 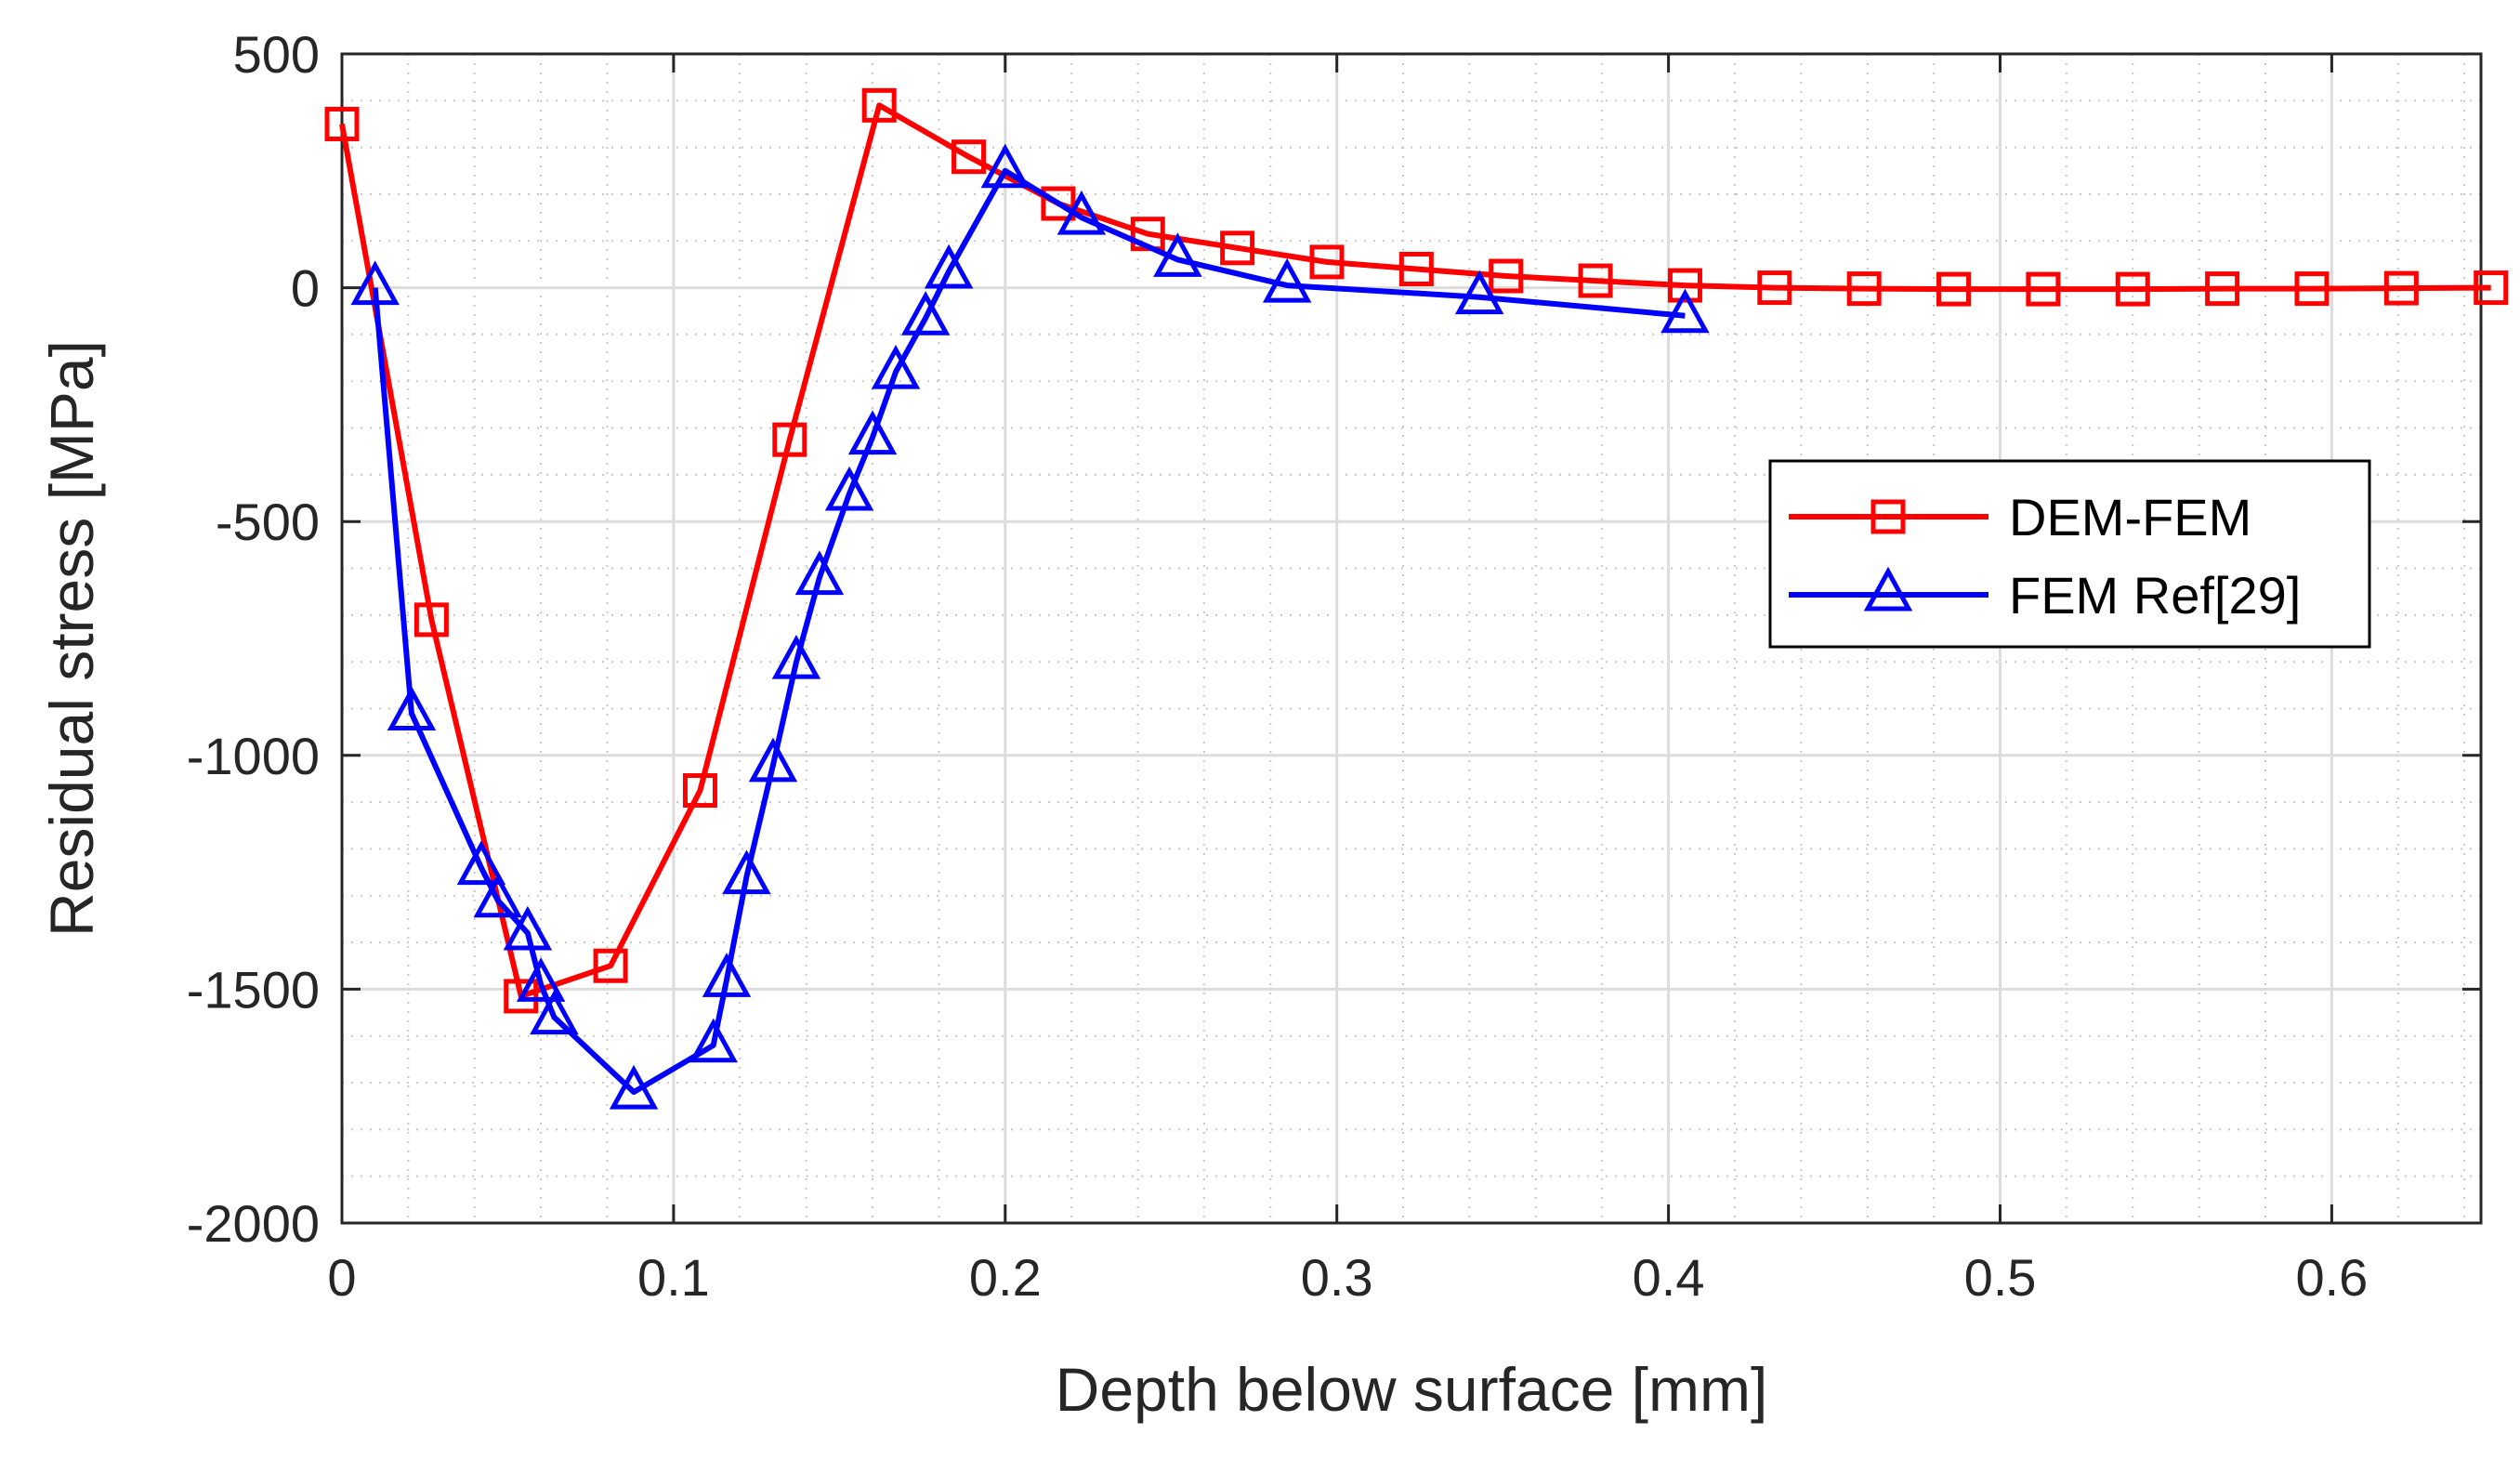 What do you see at coordinates (2155, 596) in the screenshot?
I see `legend-label-fem-ref: FEM Ref[29]` at bounding box center [2155, 596].